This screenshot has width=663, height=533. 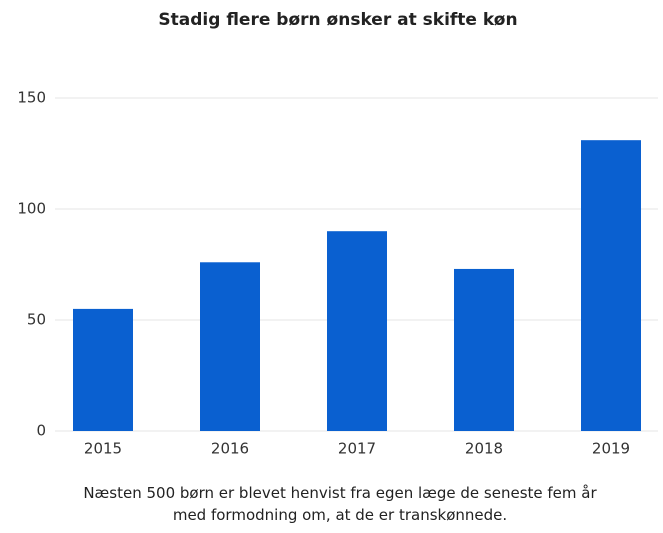 What do you see at coordinates (484, 449) in the screenshot?
I see `x-tick-label: 2018` at bounding box center [484, 449].